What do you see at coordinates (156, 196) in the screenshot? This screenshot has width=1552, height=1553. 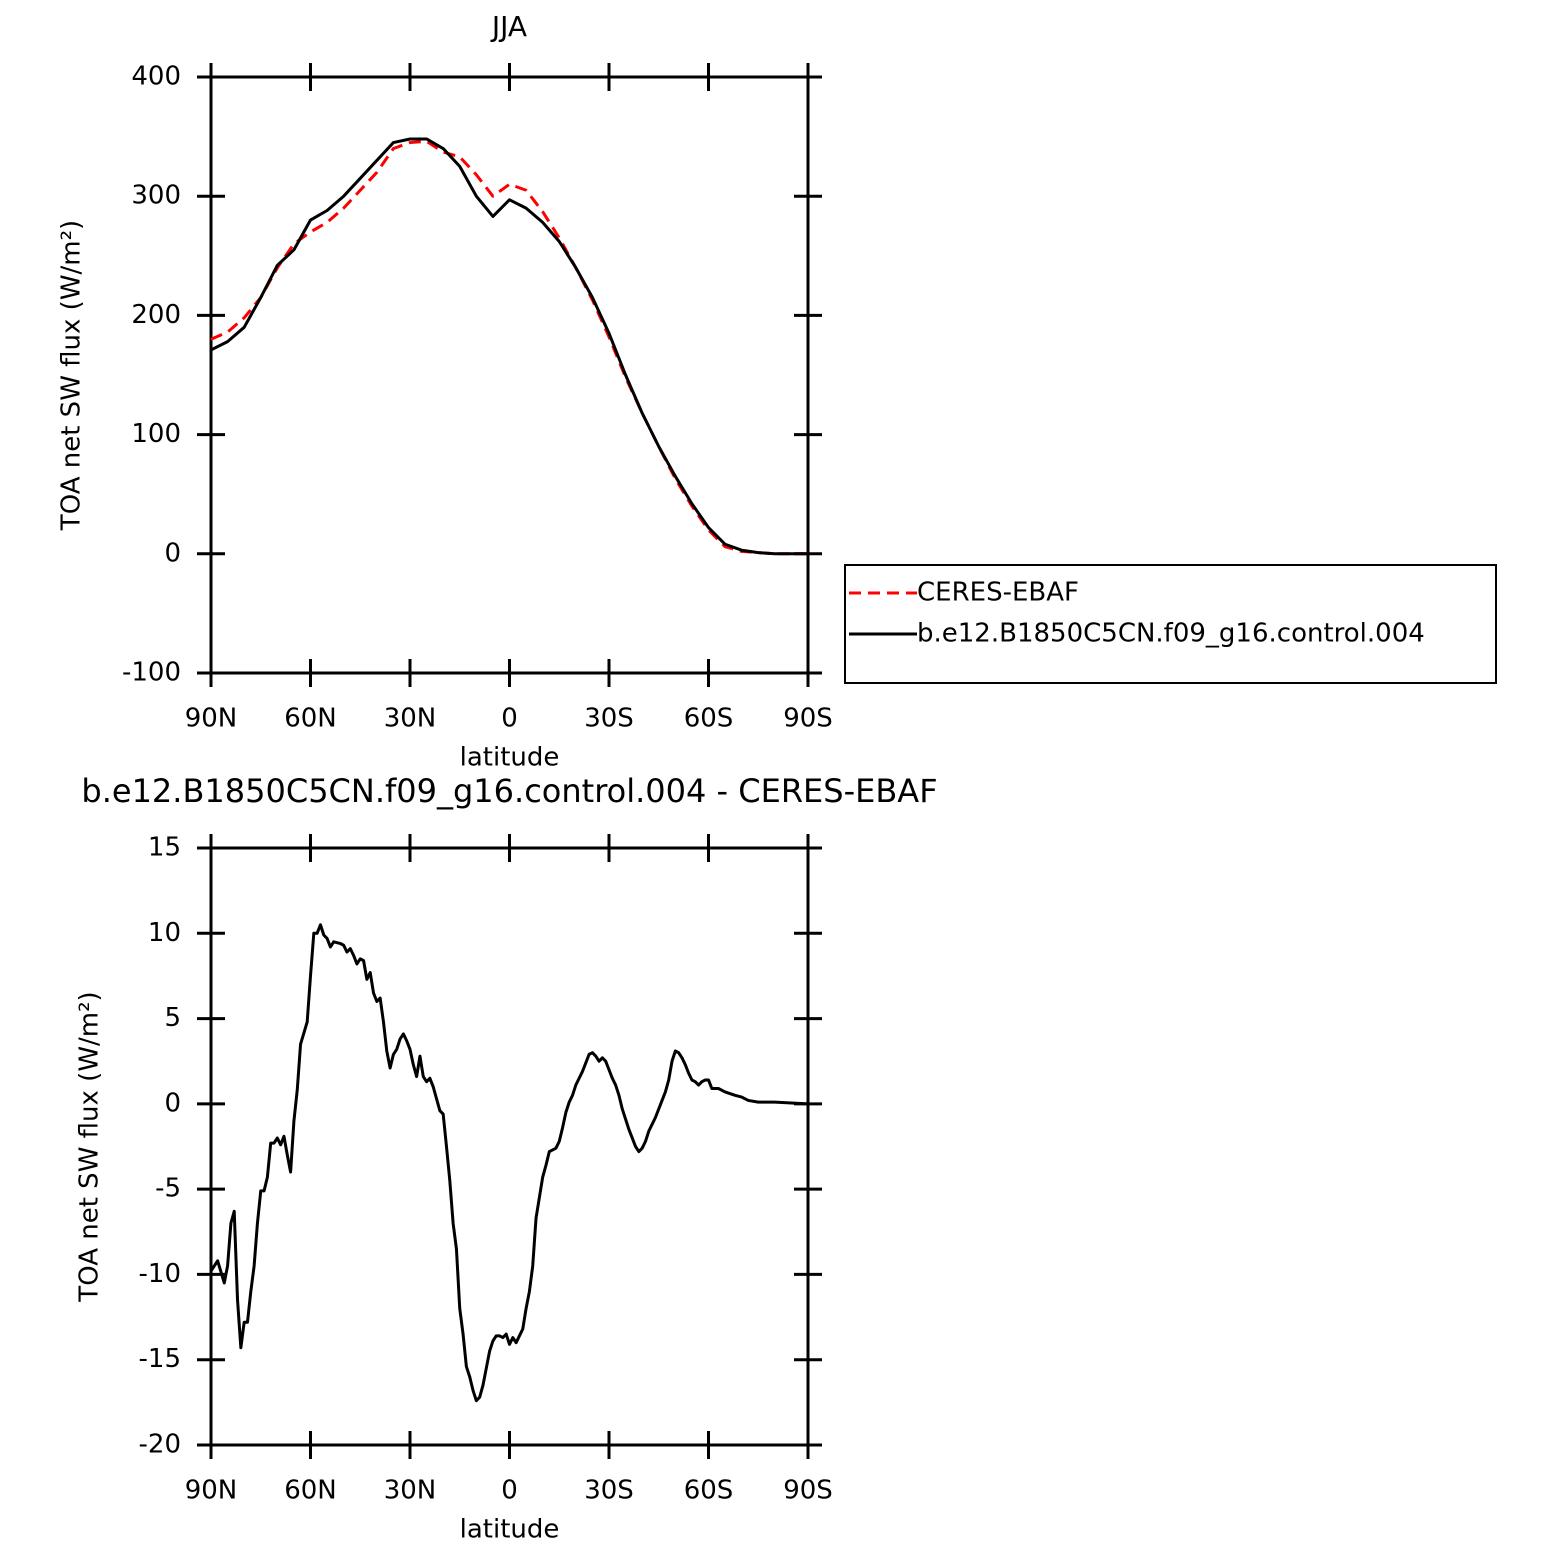 I see `y-tick-label: 300` at bounding box center [156, 196].